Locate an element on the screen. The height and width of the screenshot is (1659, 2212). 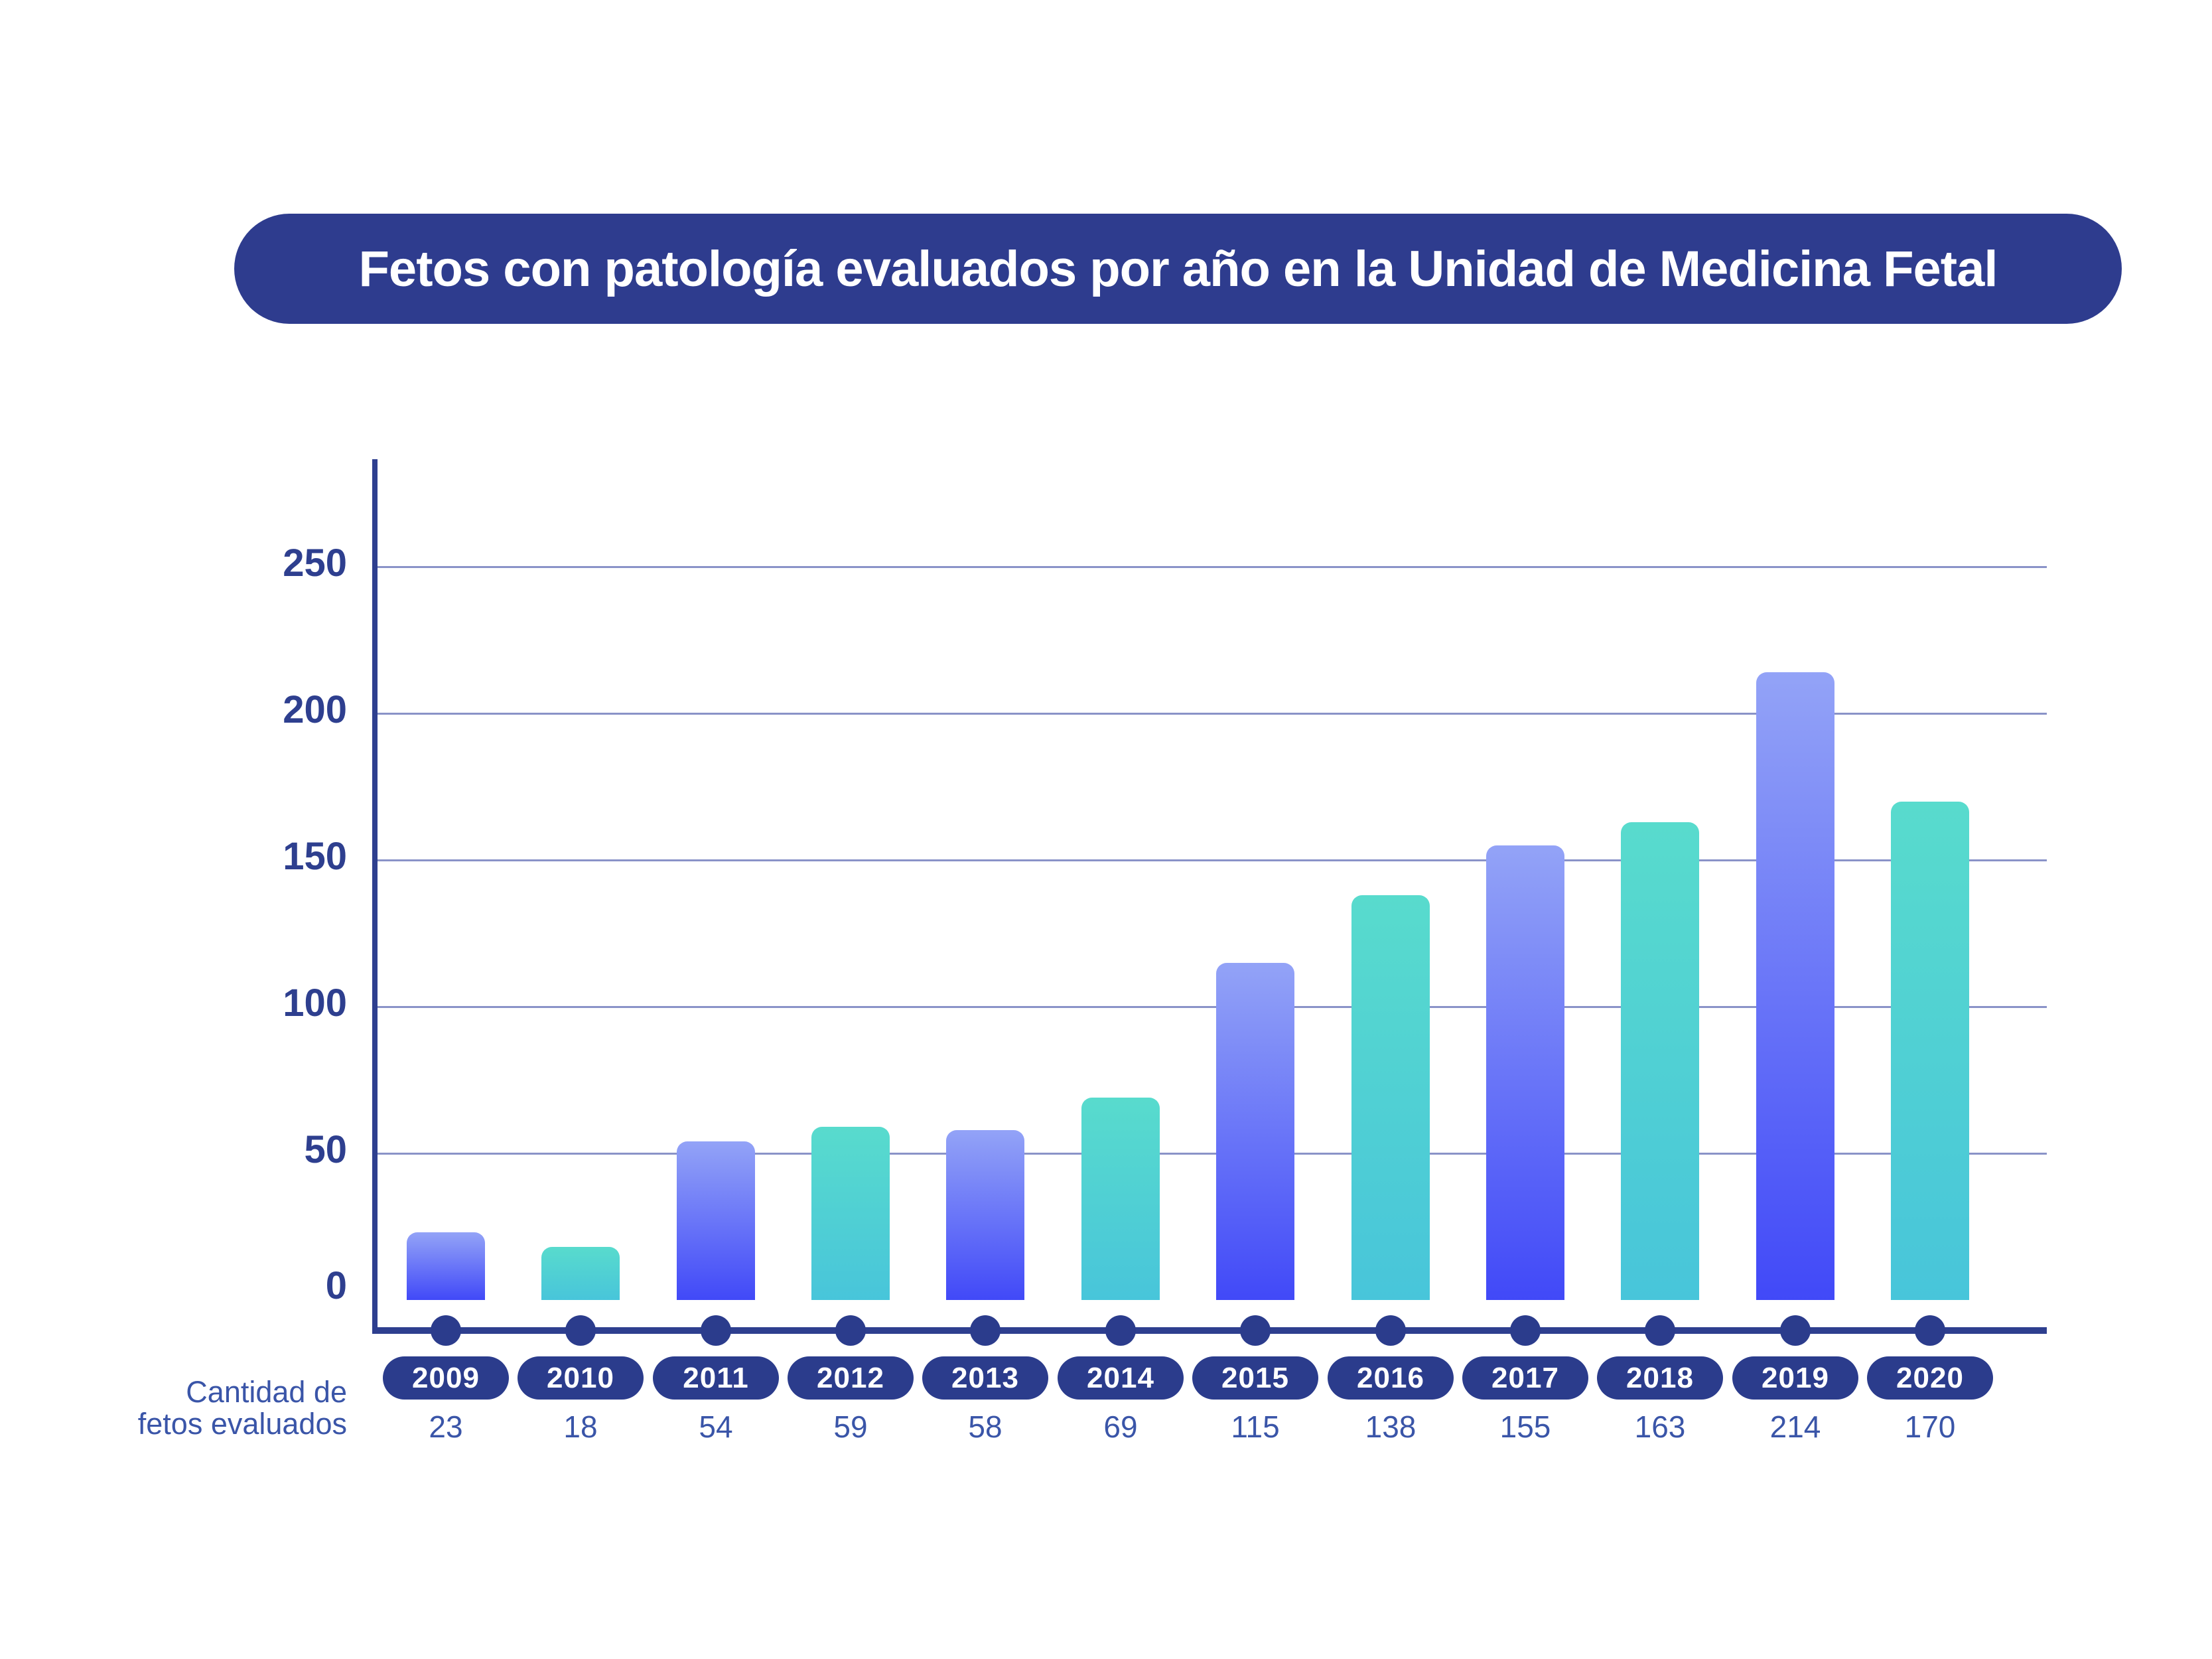
year-pill-label: 2014 is located at coordinates (1120, 1377).